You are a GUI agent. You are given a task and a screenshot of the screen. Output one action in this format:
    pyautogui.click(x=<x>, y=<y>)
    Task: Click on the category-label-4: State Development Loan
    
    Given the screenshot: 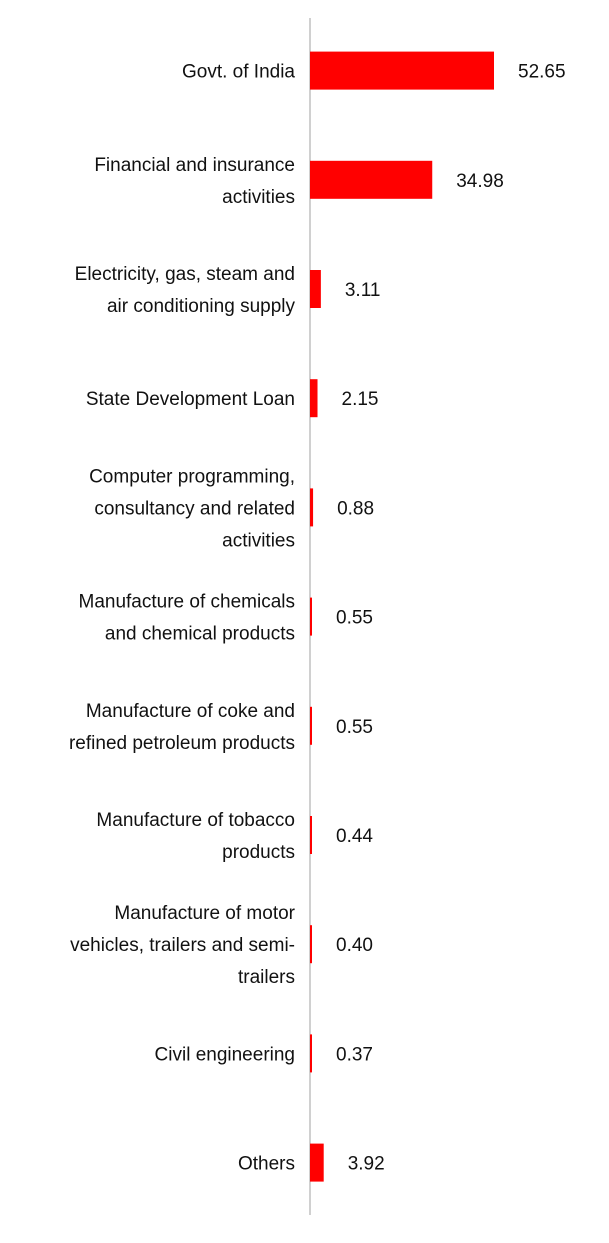 What is the action you would take?
    pyautogui.click(x=190, y=399)
    